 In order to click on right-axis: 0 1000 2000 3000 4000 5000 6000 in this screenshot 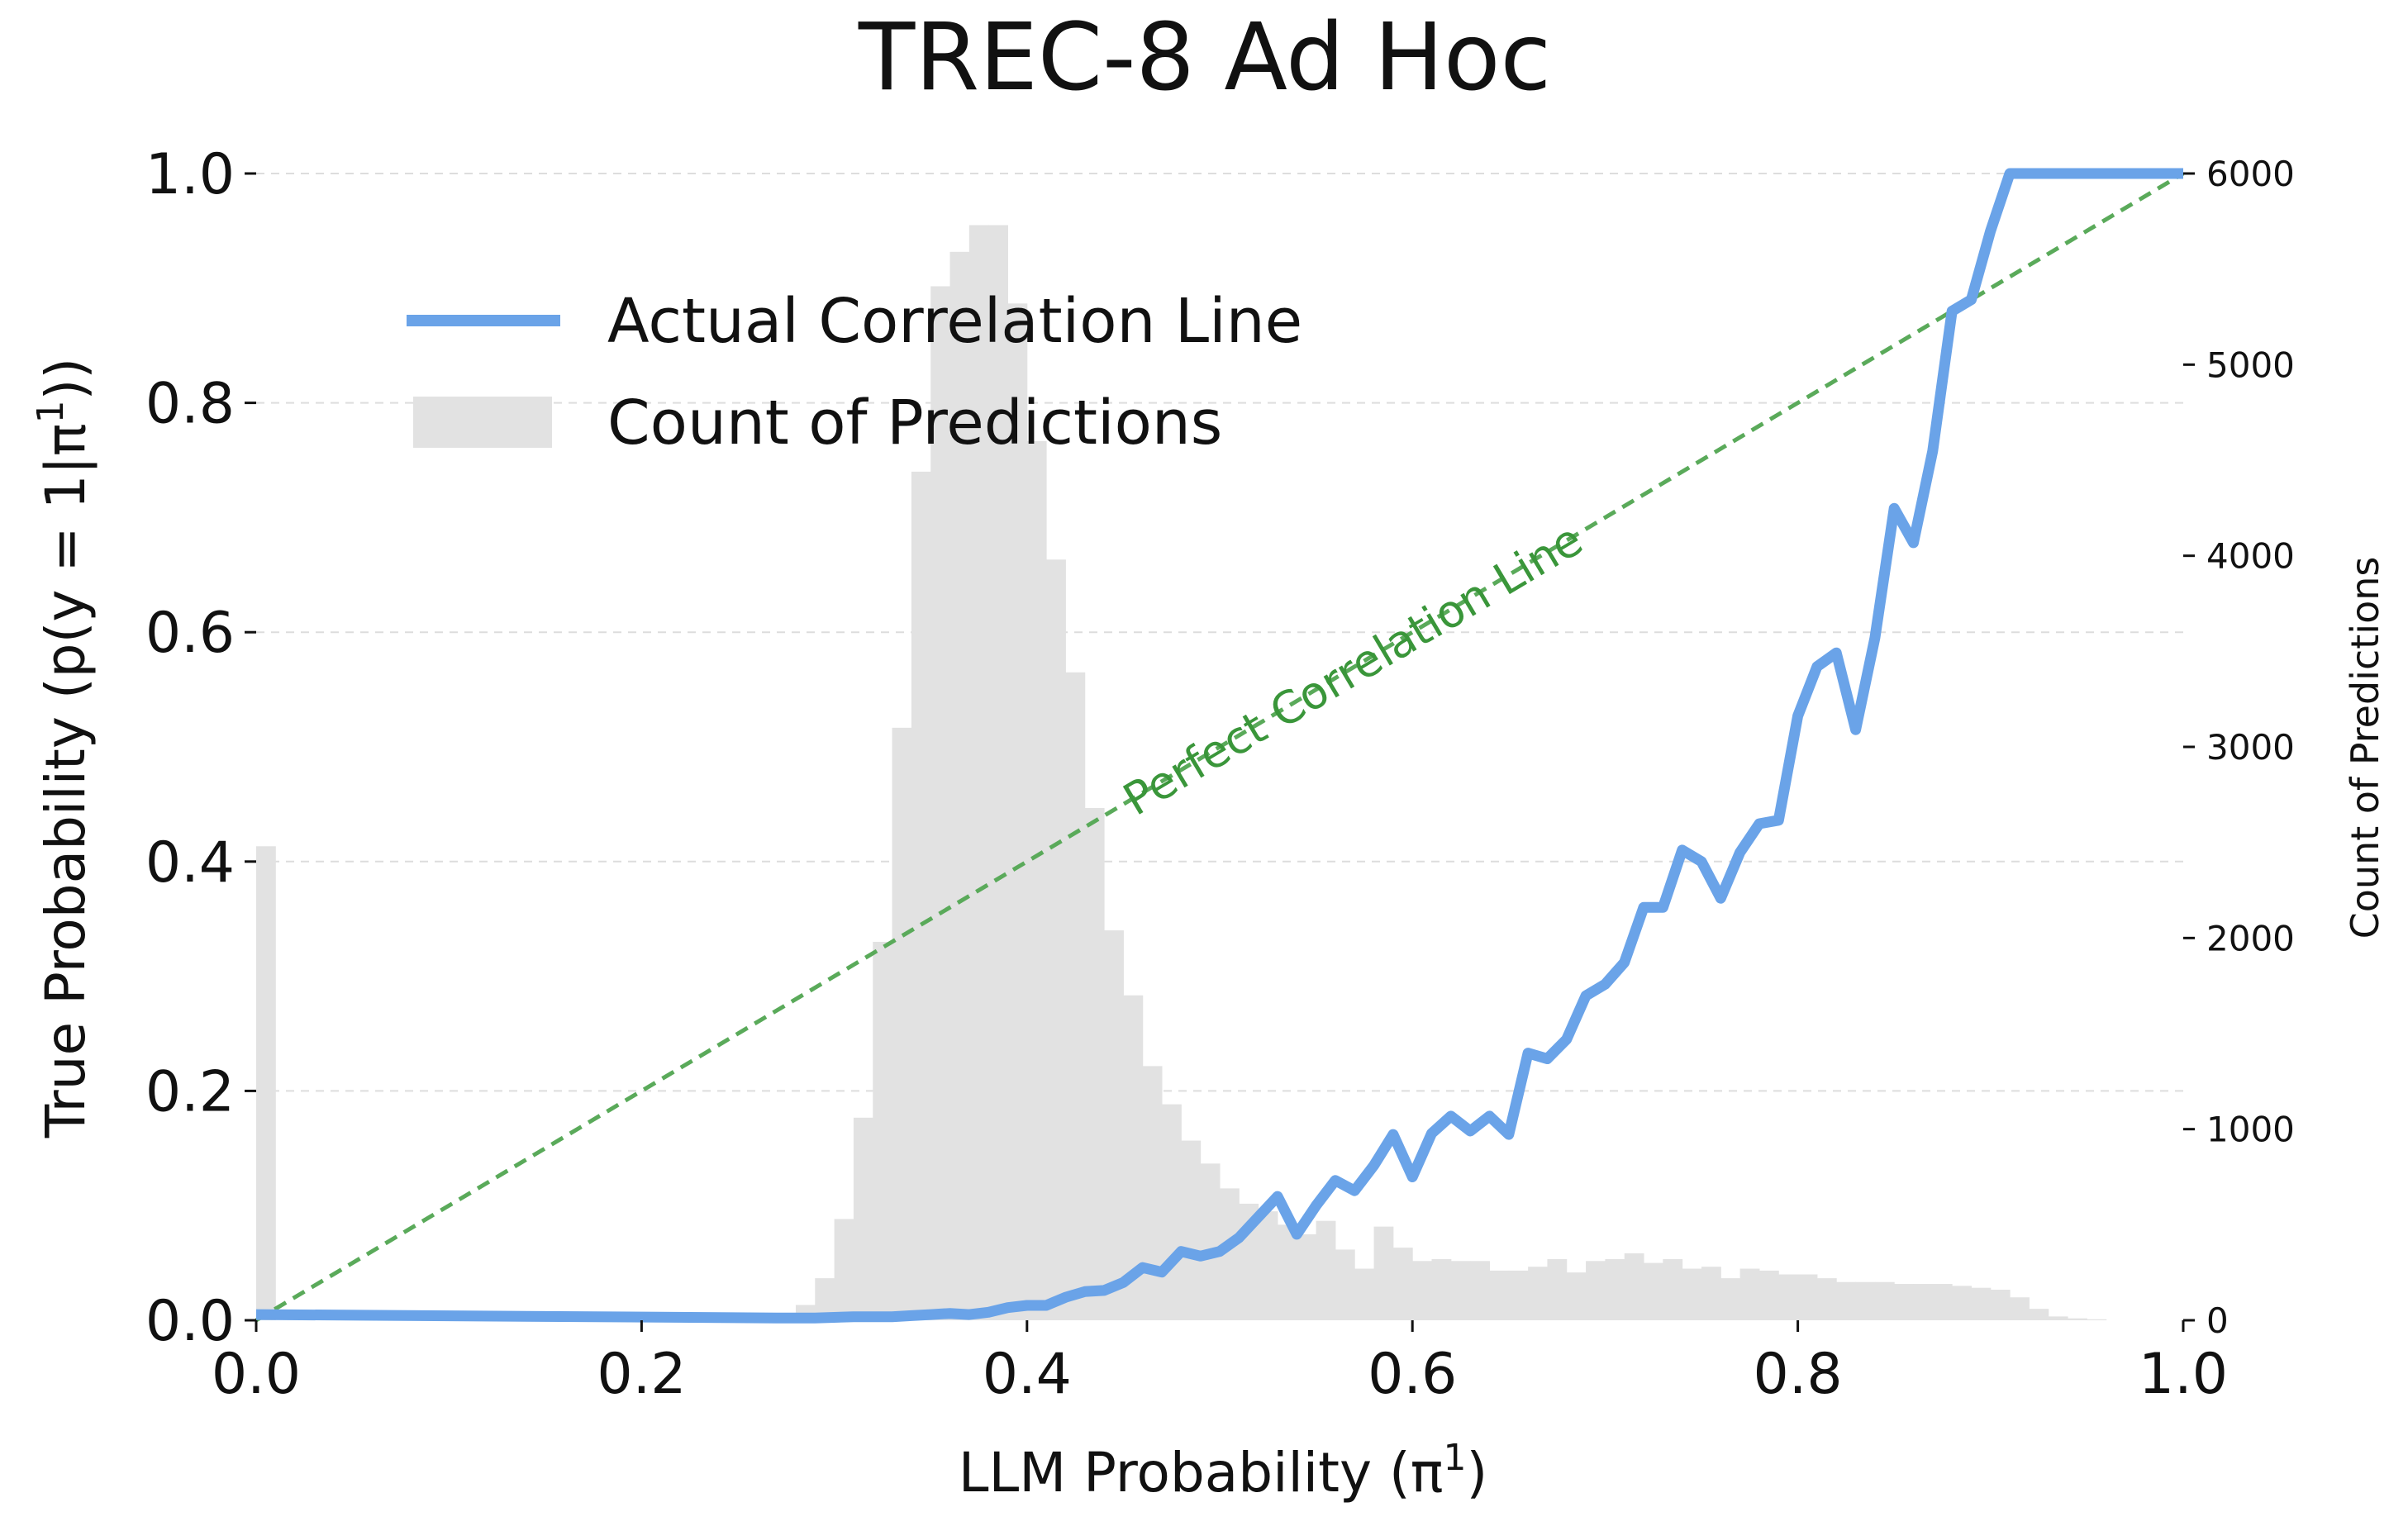, I will do `click(2239, 747)`.